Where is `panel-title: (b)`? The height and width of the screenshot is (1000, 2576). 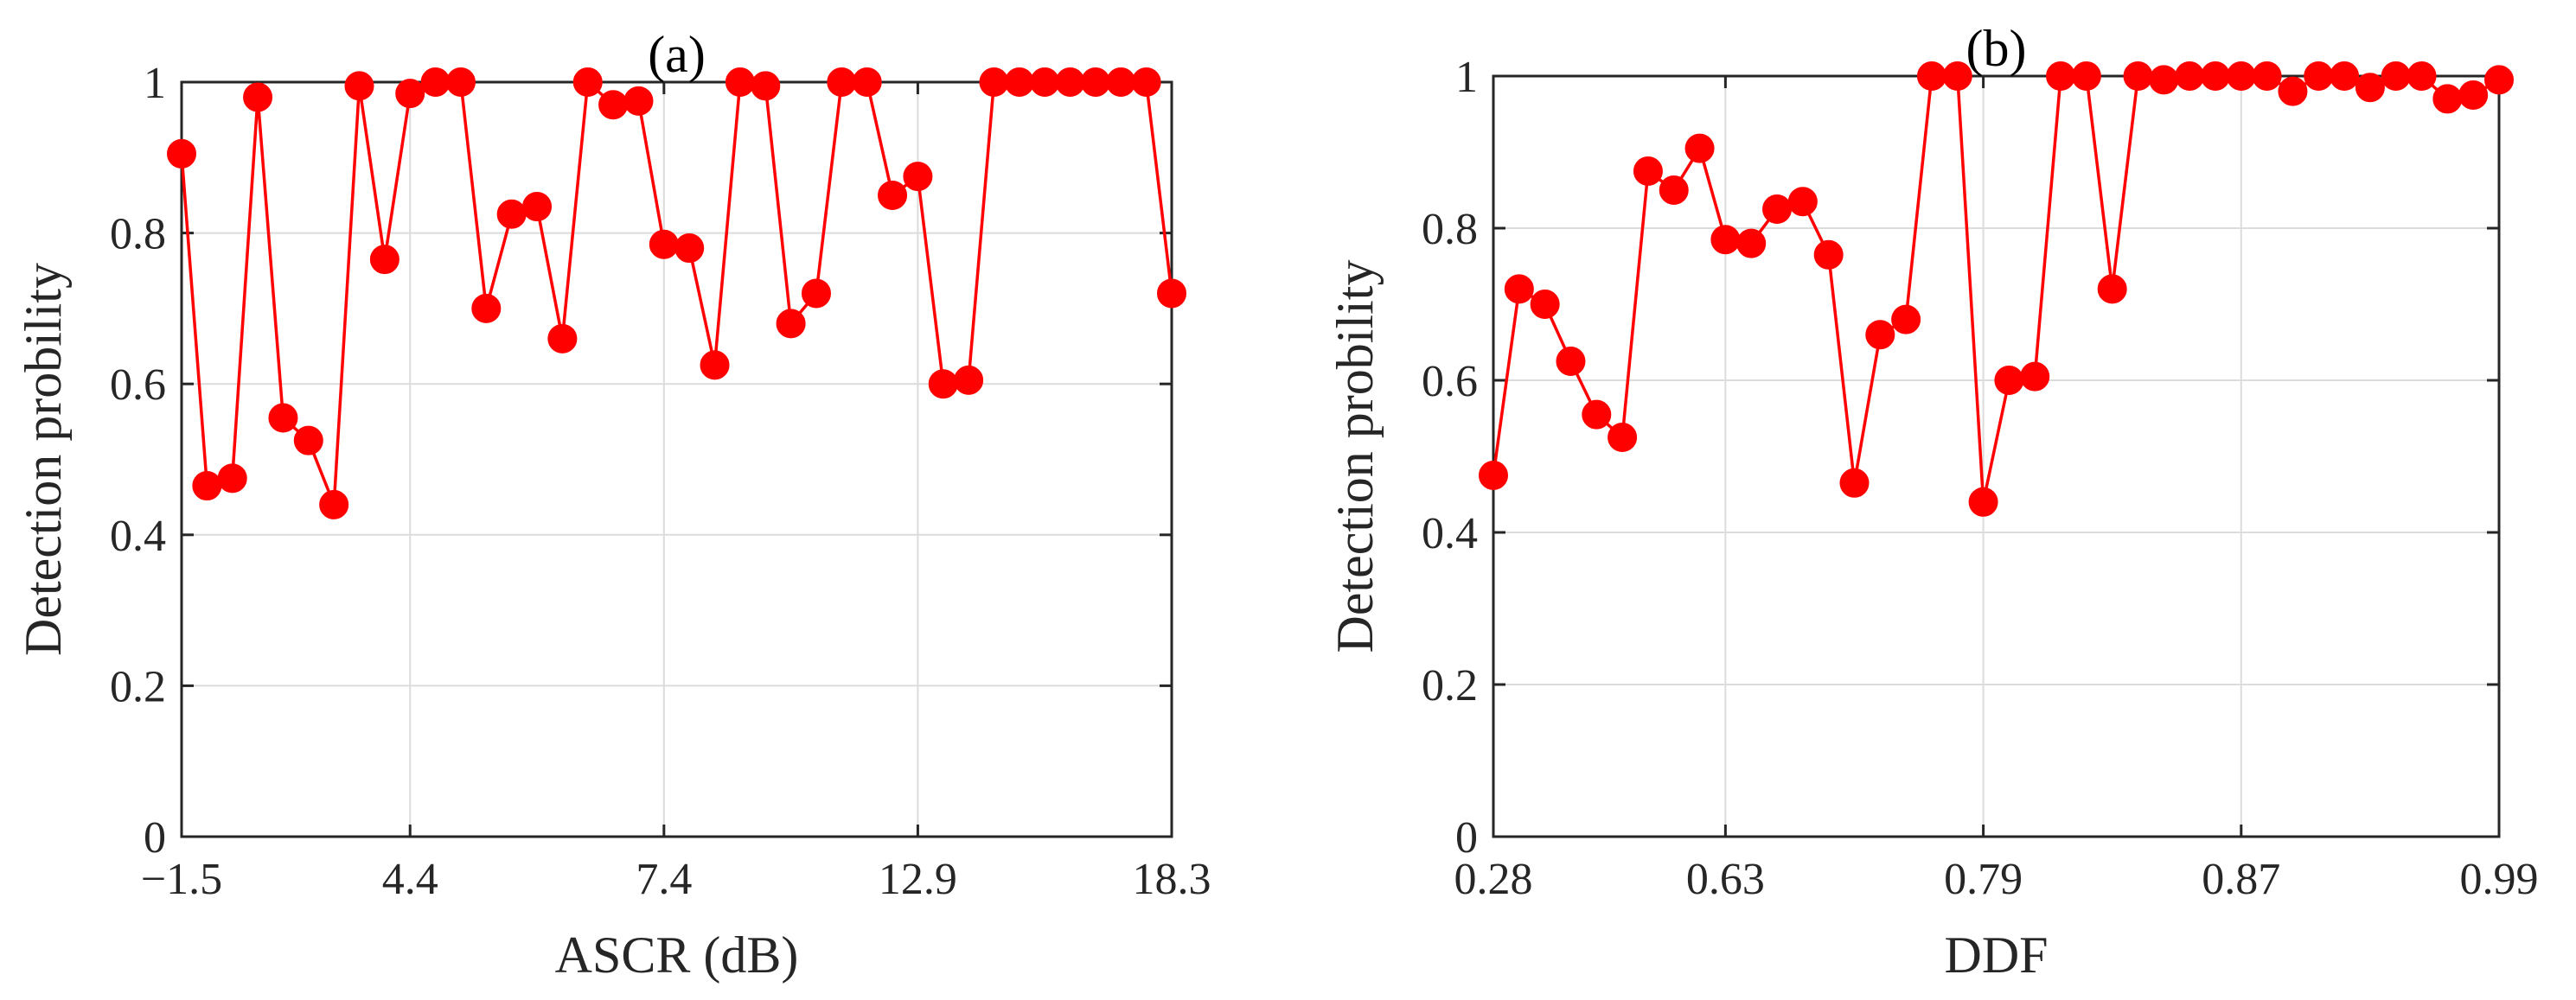 panel-title: (b) is located at coordinates (1996, 48).